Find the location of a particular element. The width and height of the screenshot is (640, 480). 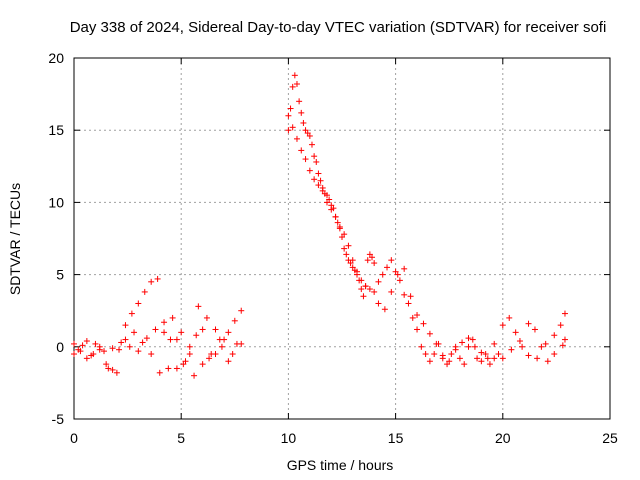

x-axis-label: GPS time / hours is located at coordinates (340, 465).